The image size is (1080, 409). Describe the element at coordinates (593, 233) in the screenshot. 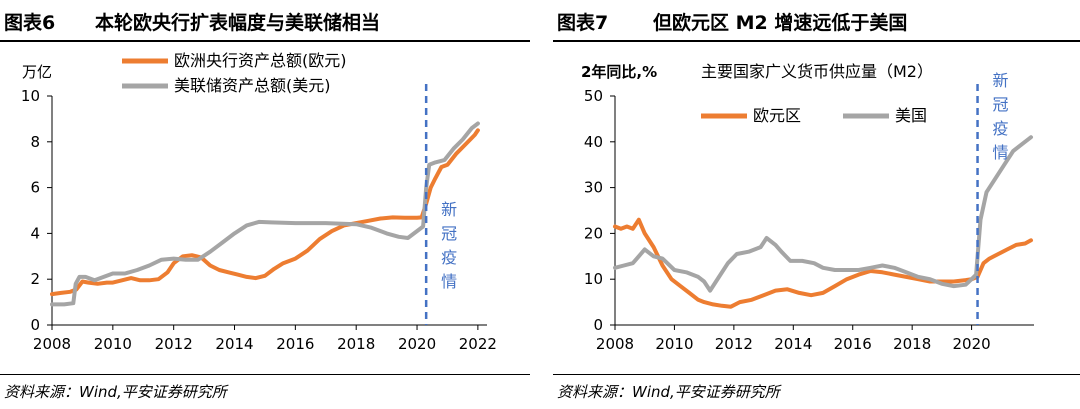

I see `y-tick-label: 20` at that location.